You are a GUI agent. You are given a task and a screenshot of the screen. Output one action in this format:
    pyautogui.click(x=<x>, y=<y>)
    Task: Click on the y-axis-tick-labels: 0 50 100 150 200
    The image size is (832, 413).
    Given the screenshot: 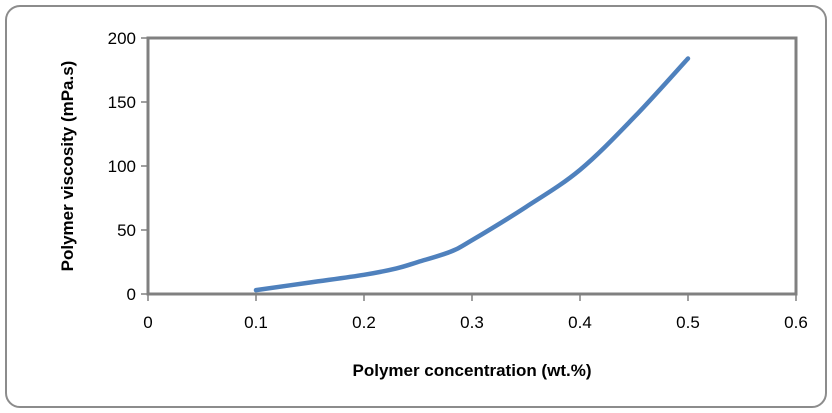 What is the action you would take?
    pyautogui.click(x=122, y=166)
    